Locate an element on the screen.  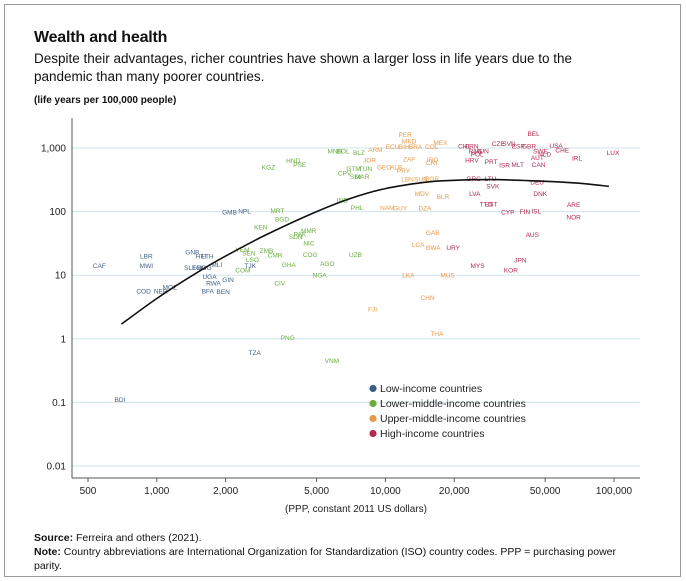
data-point-nld: NLD is located at coordinates (544, 155).